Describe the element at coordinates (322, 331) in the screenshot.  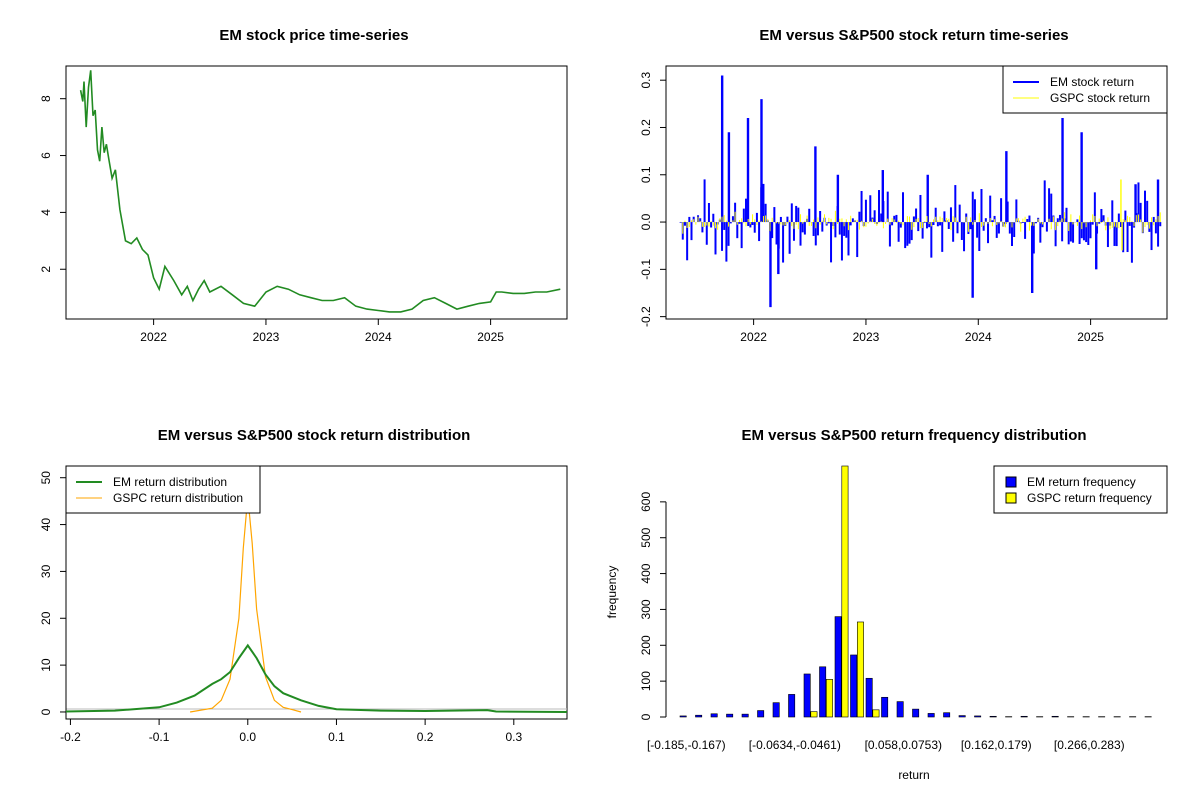
I see `price-x-axis: 2022 2023 2024 2025` at that location.